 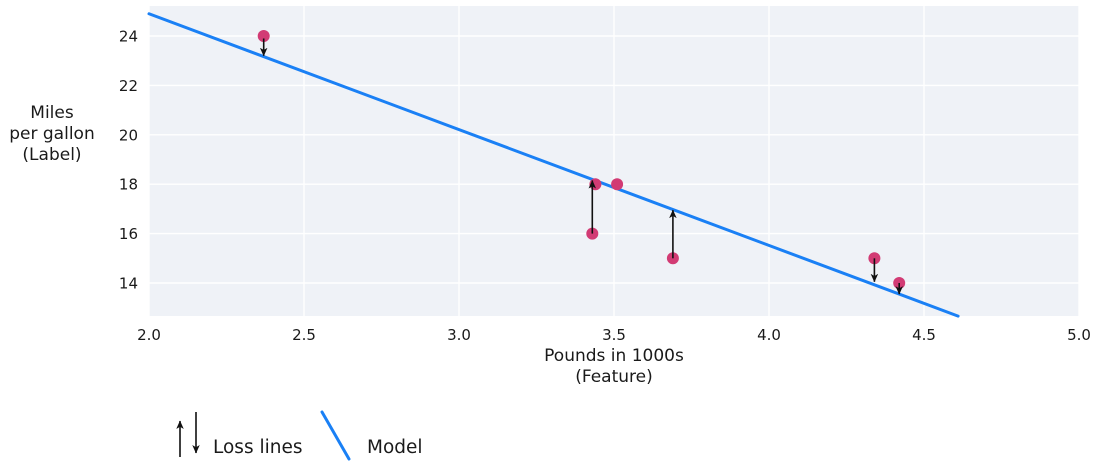 What do you see at coordinates (128, 135) in the screenshot?
I see `y-tick-label: 20` at bounding box center [128, 135].